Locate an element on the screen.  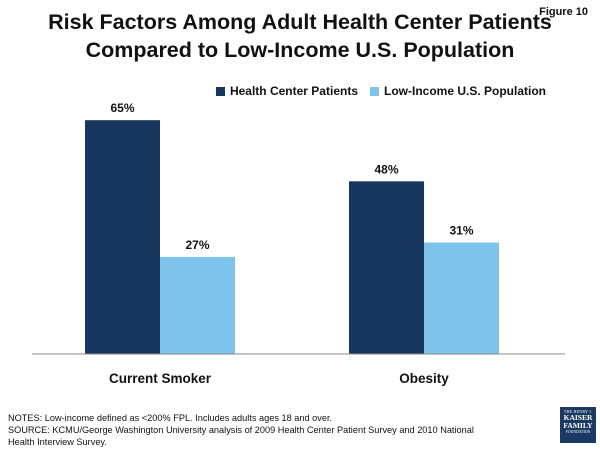
logo-line-3: FAMILY is located at coordinates (578, 425).